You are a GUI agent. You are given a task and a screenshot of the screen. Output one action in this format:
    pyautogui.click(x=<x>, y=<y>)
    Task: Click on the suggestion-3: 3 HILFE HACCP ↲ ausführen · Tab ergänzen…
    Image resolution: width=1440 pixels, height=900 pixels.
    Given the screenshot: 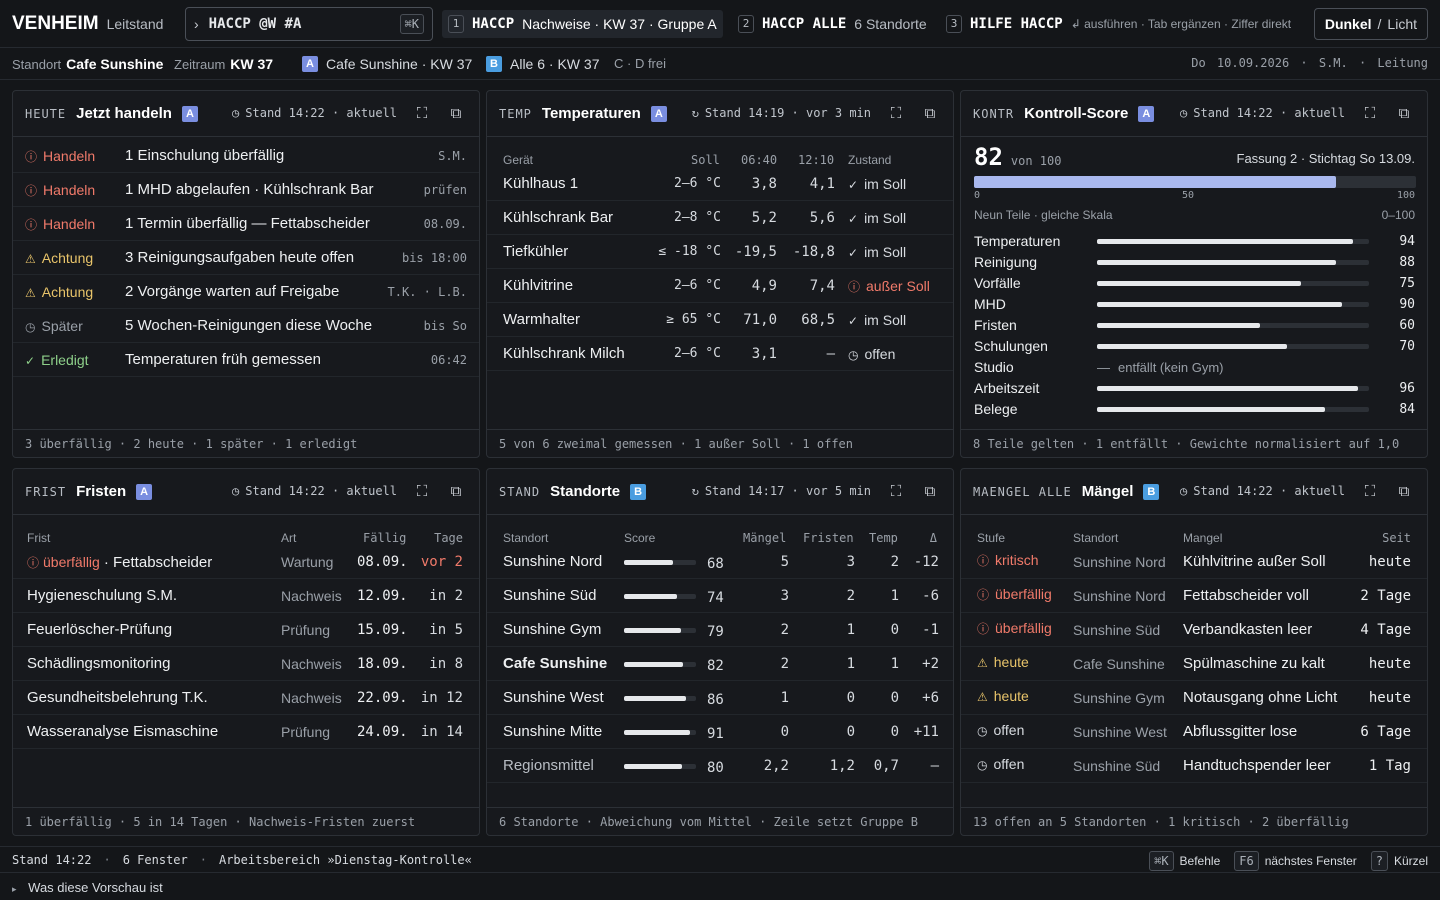 What is the action you would take?
    pyautogui.click(x=1118, y=24)
    